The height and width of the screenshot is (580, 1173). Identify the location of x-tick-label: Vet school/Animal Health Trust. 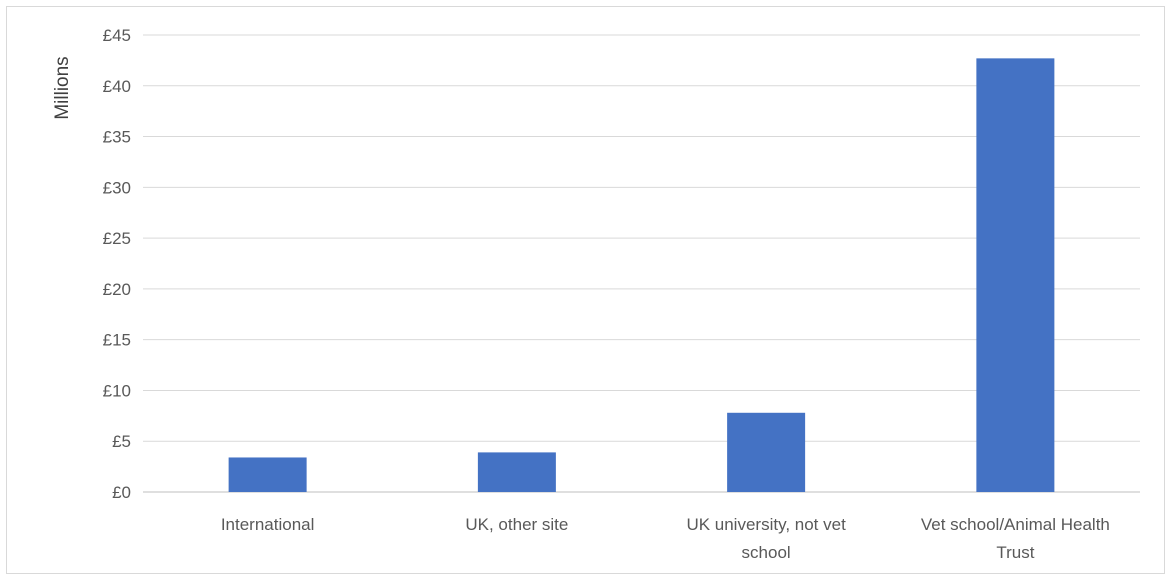
(1015, 538).